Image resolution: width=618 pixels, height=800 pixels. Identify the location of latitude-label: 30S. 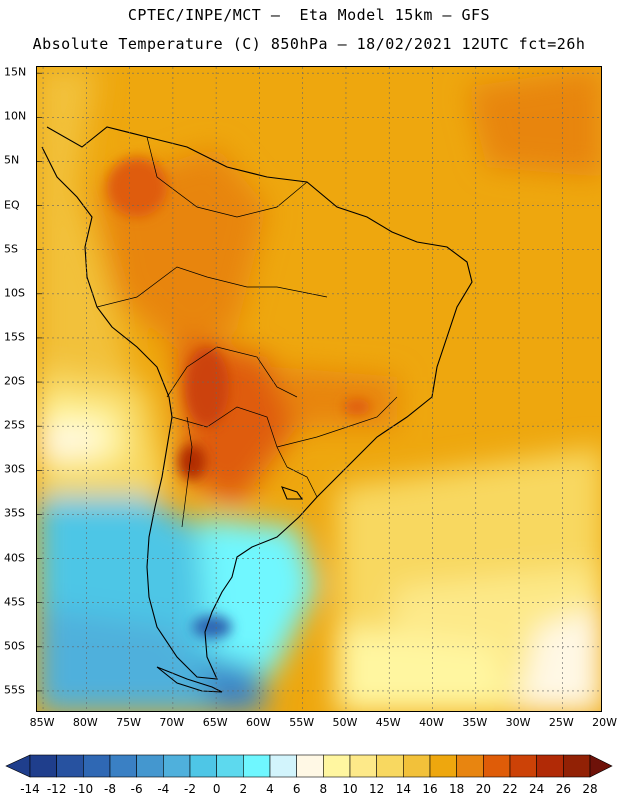
(14, 469).